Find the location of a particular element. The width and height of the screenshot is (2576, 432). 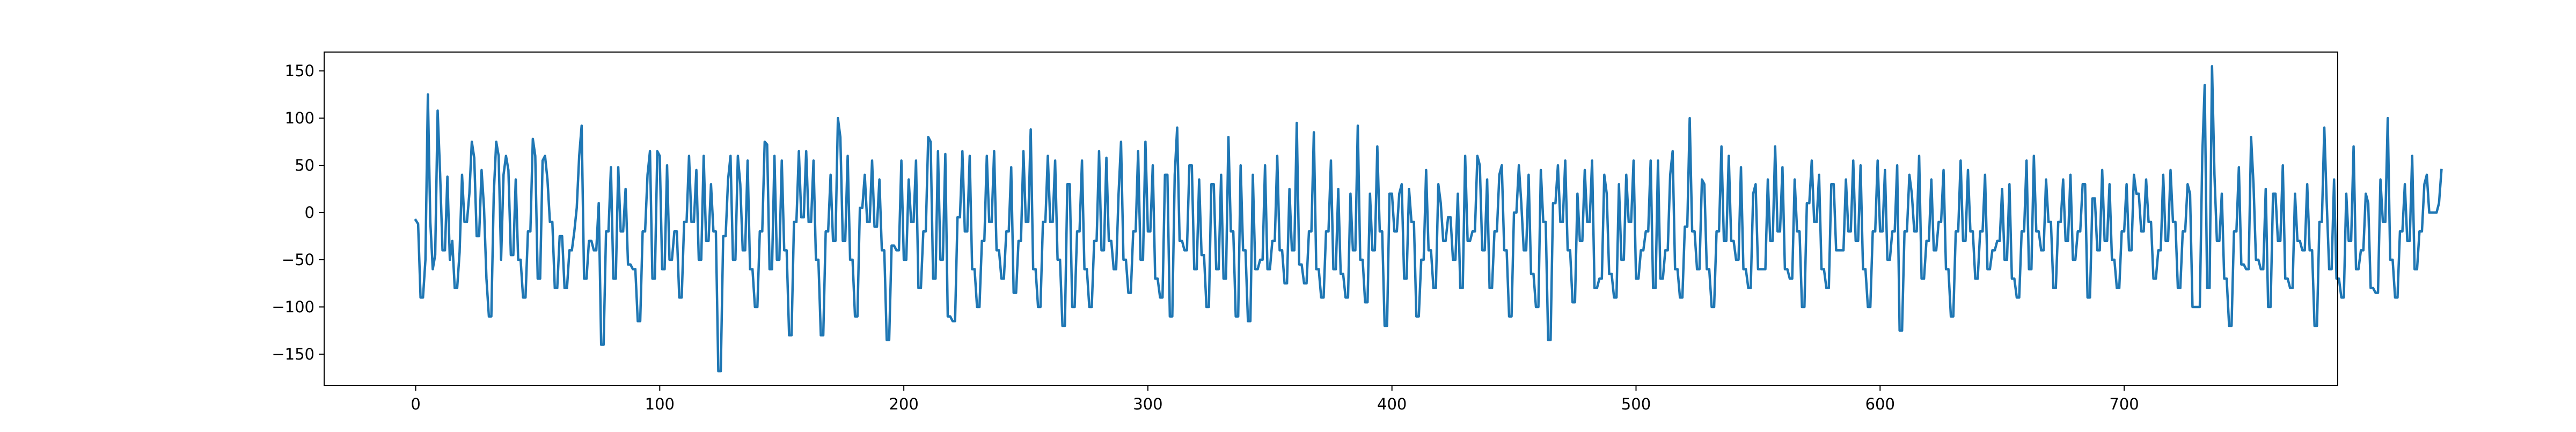

x-tick-label: 100 is located at coordinates (660, 404).